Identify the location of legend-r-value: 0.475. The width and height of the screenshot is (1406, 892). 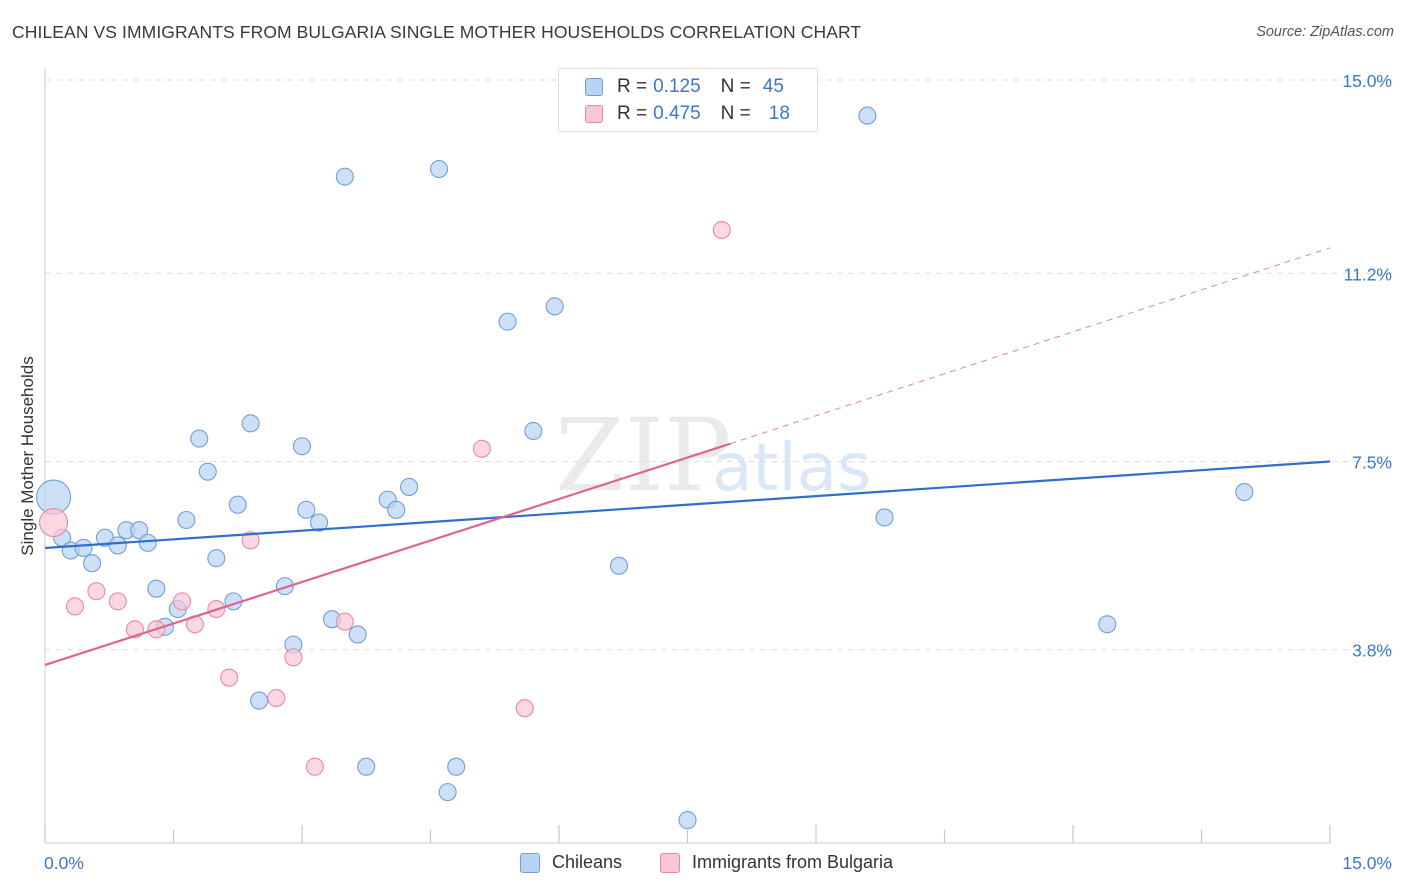
(677, 113).